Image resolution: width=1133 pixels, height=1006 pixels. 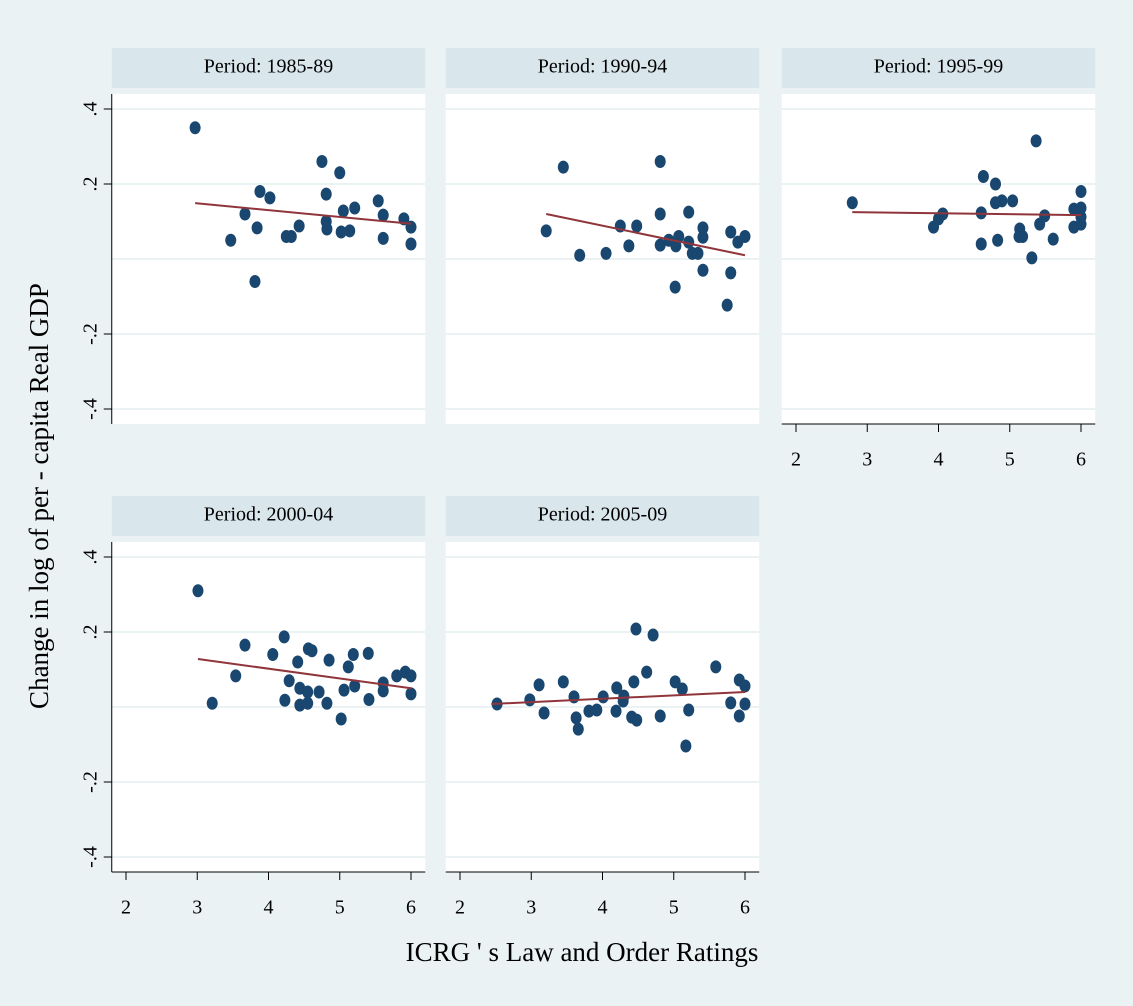 I want to click on y-axis-title: Change in log of per - capita Real GDP, so click(x=39, y=496).